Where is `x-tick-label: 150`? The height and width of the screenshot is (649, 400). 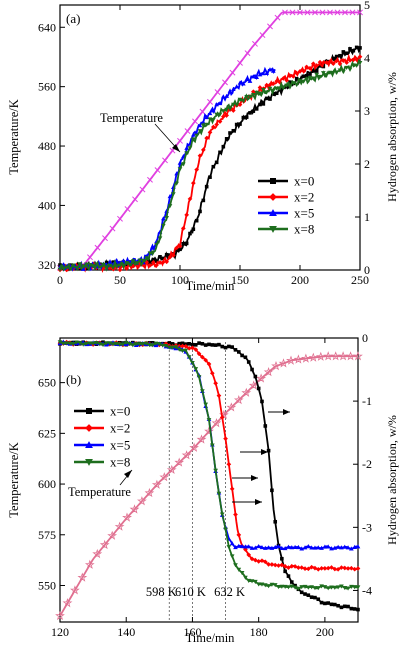 x-tick-label: 150 is located at coordinates (240, 280).